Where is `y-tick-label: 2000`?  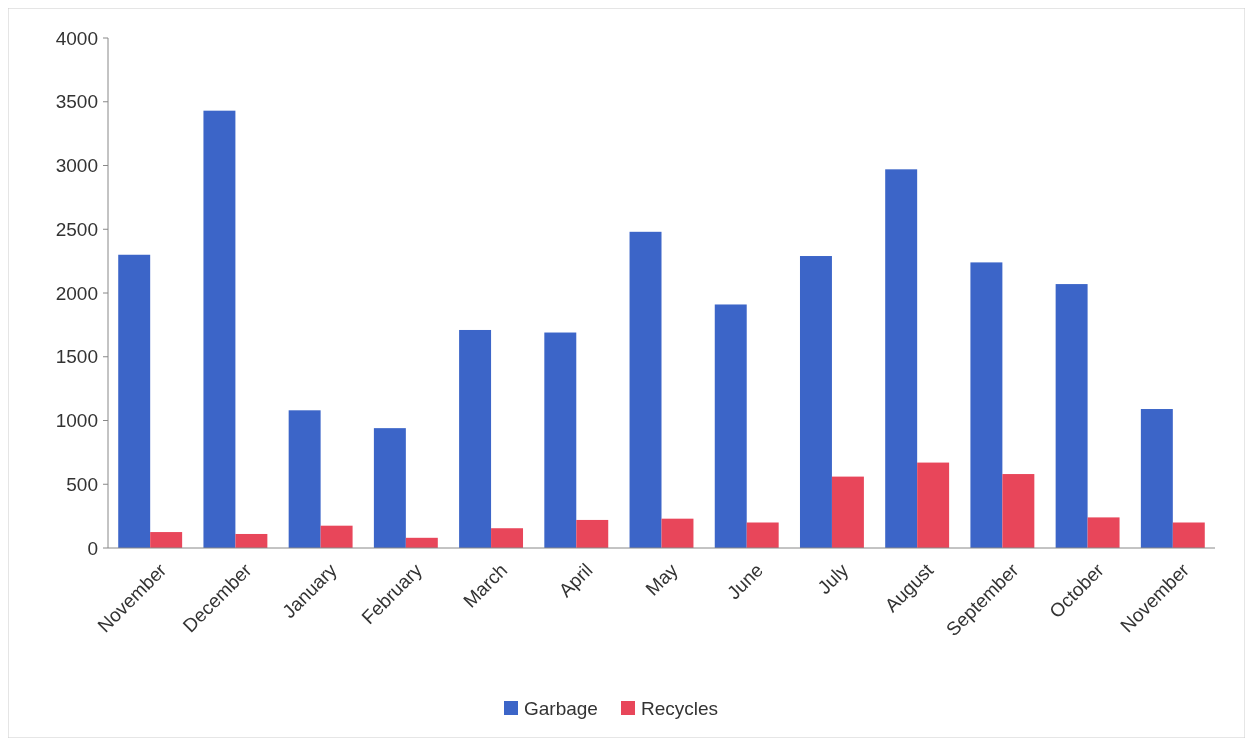 y-tick-label: 2000 is located at coordinates (76, 293).